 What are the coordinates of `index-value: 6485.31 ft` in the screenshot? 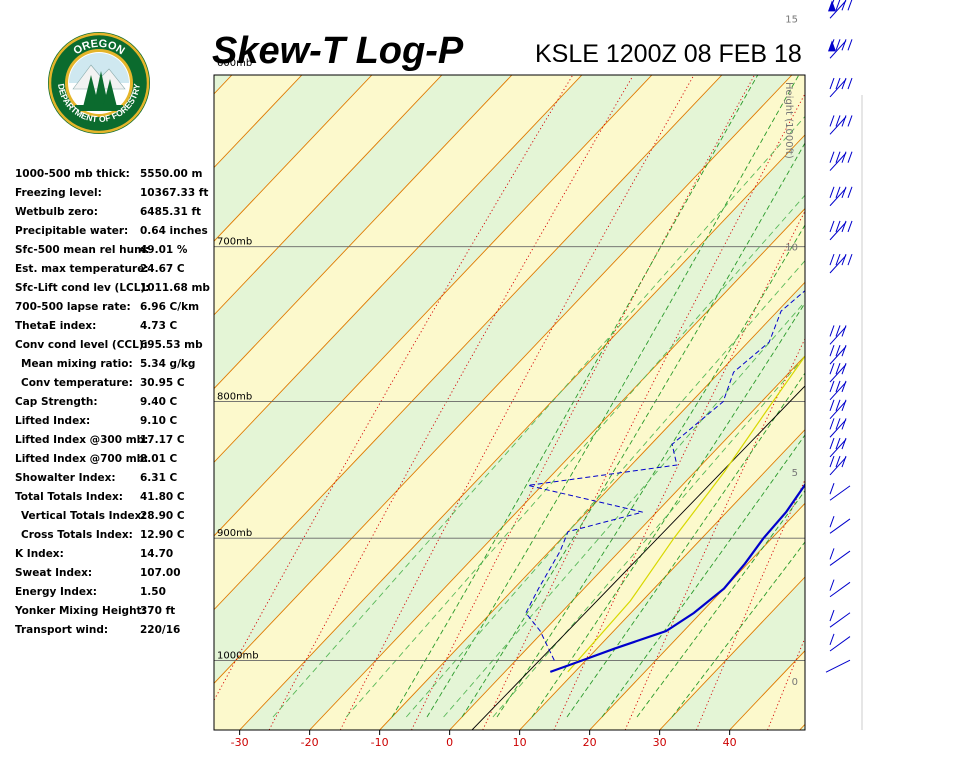 It's located at (171, 212).